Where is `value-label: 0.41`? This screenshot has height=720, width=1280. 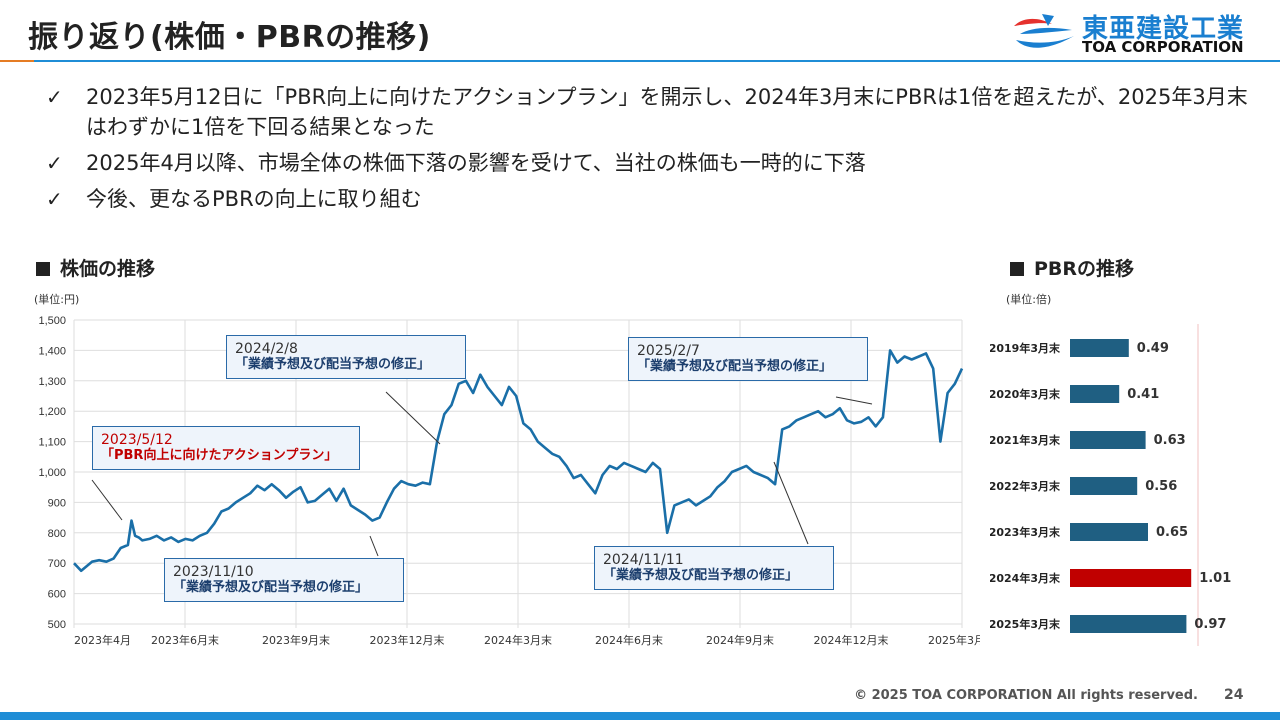 value-label: 0.41 is located at coordinates (1143, 394).